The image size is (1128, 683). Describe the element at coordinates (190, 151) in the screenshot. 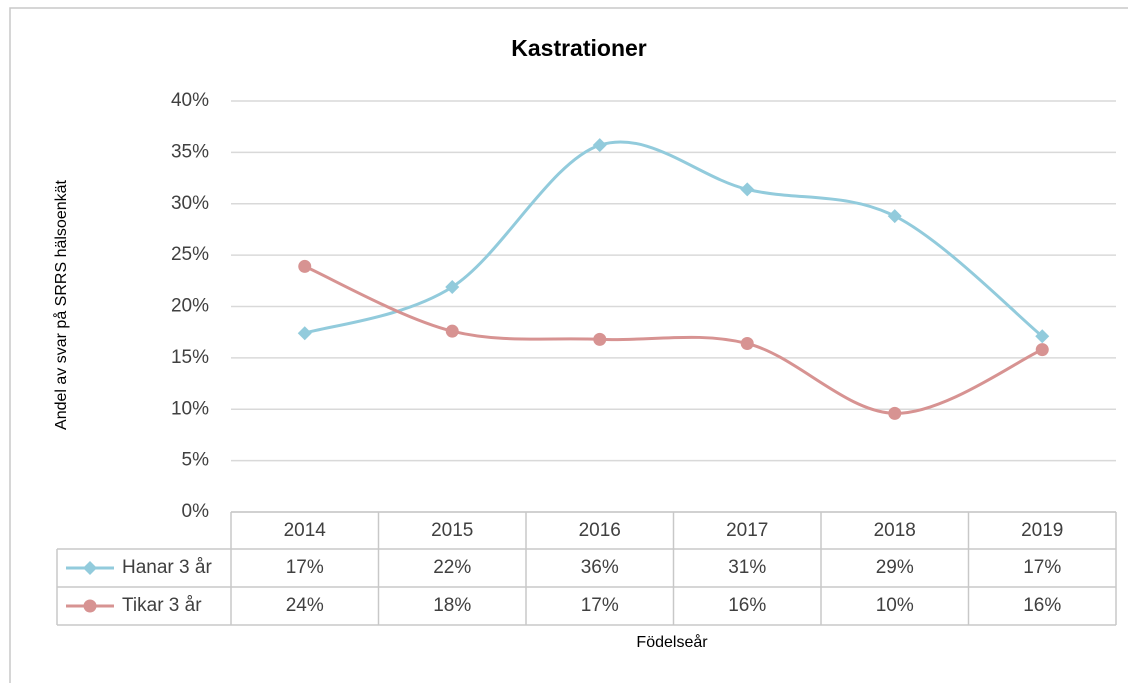

I see `y-tick-label: 35%` at that location.